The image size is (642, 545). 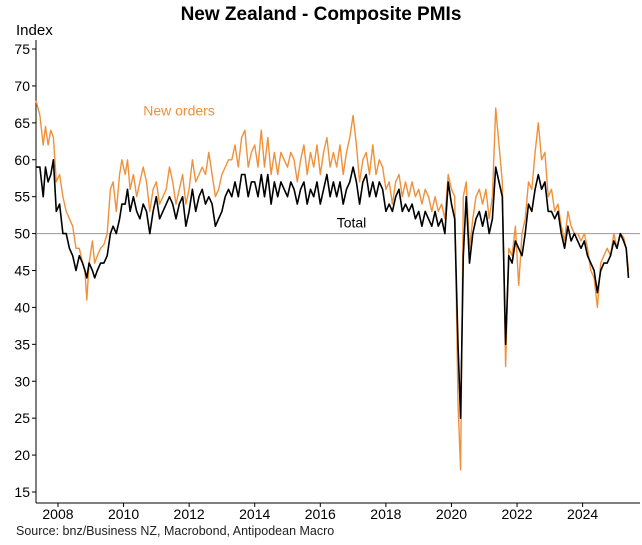 I want to click on x-tick-label: 2020, so click(x=451, y=514).